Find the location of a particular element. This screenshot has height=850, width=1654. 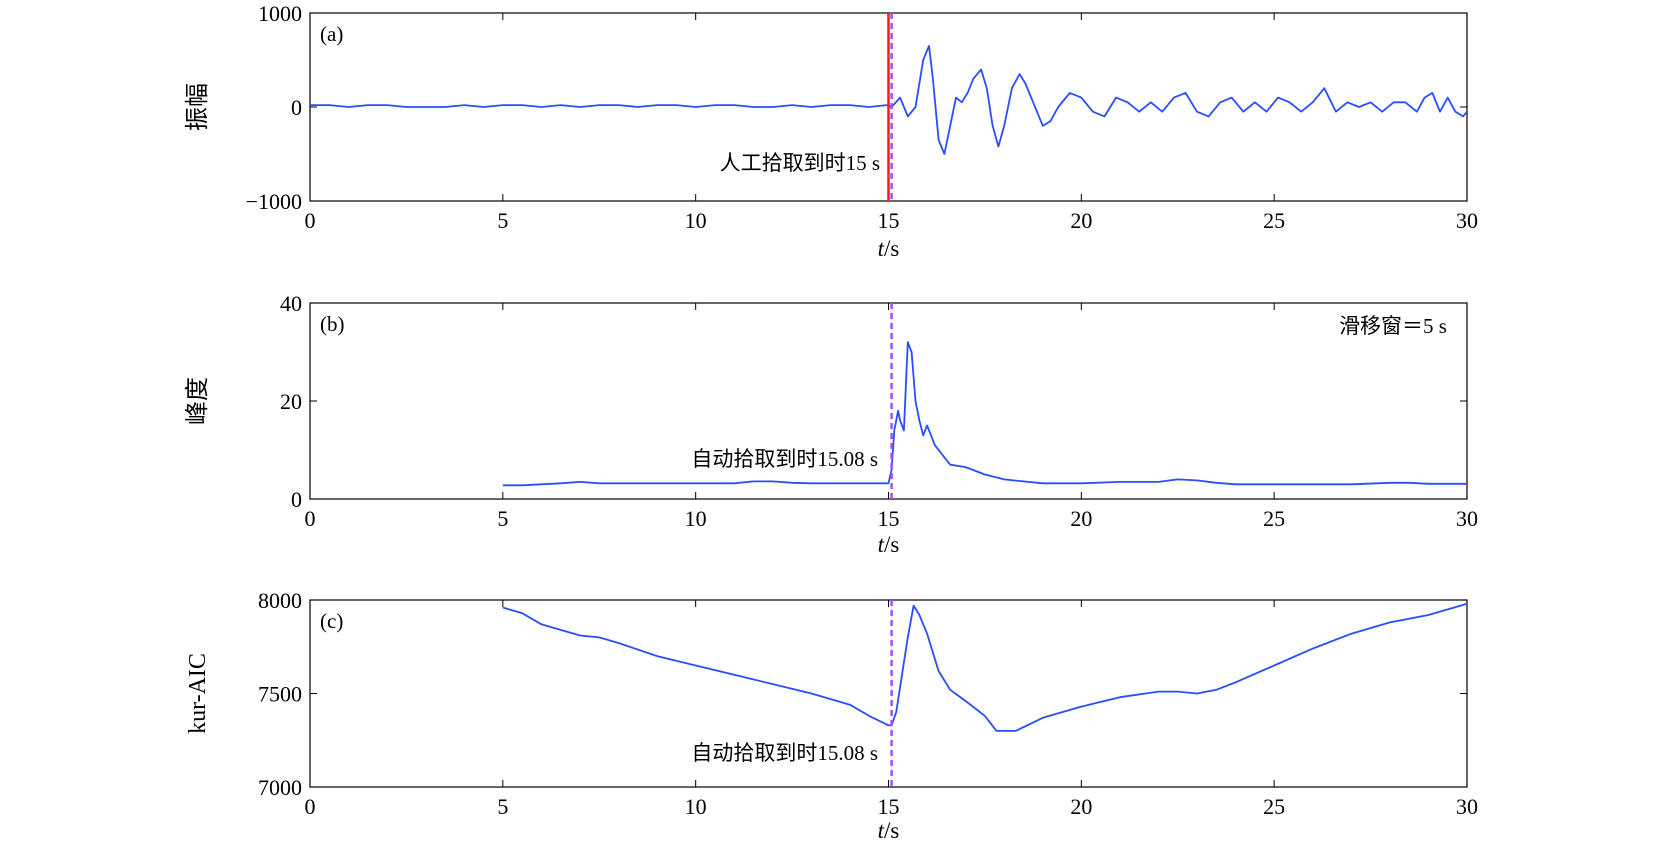

y-tick-label: 7000 is located at coordinates (280, 787).